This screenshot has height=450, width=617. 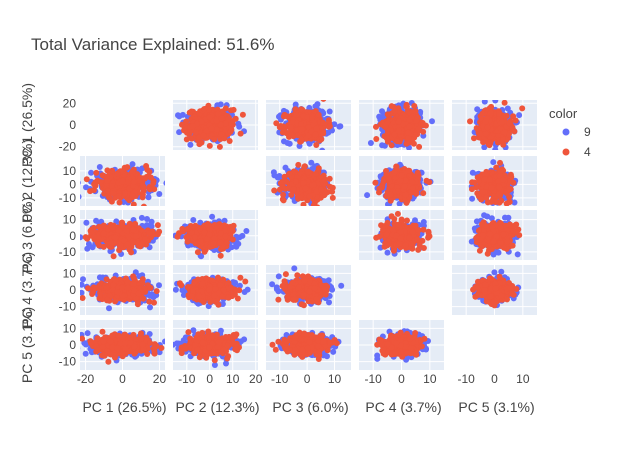 I want to click on panel-r1-c2, so click(x=207, y=132).